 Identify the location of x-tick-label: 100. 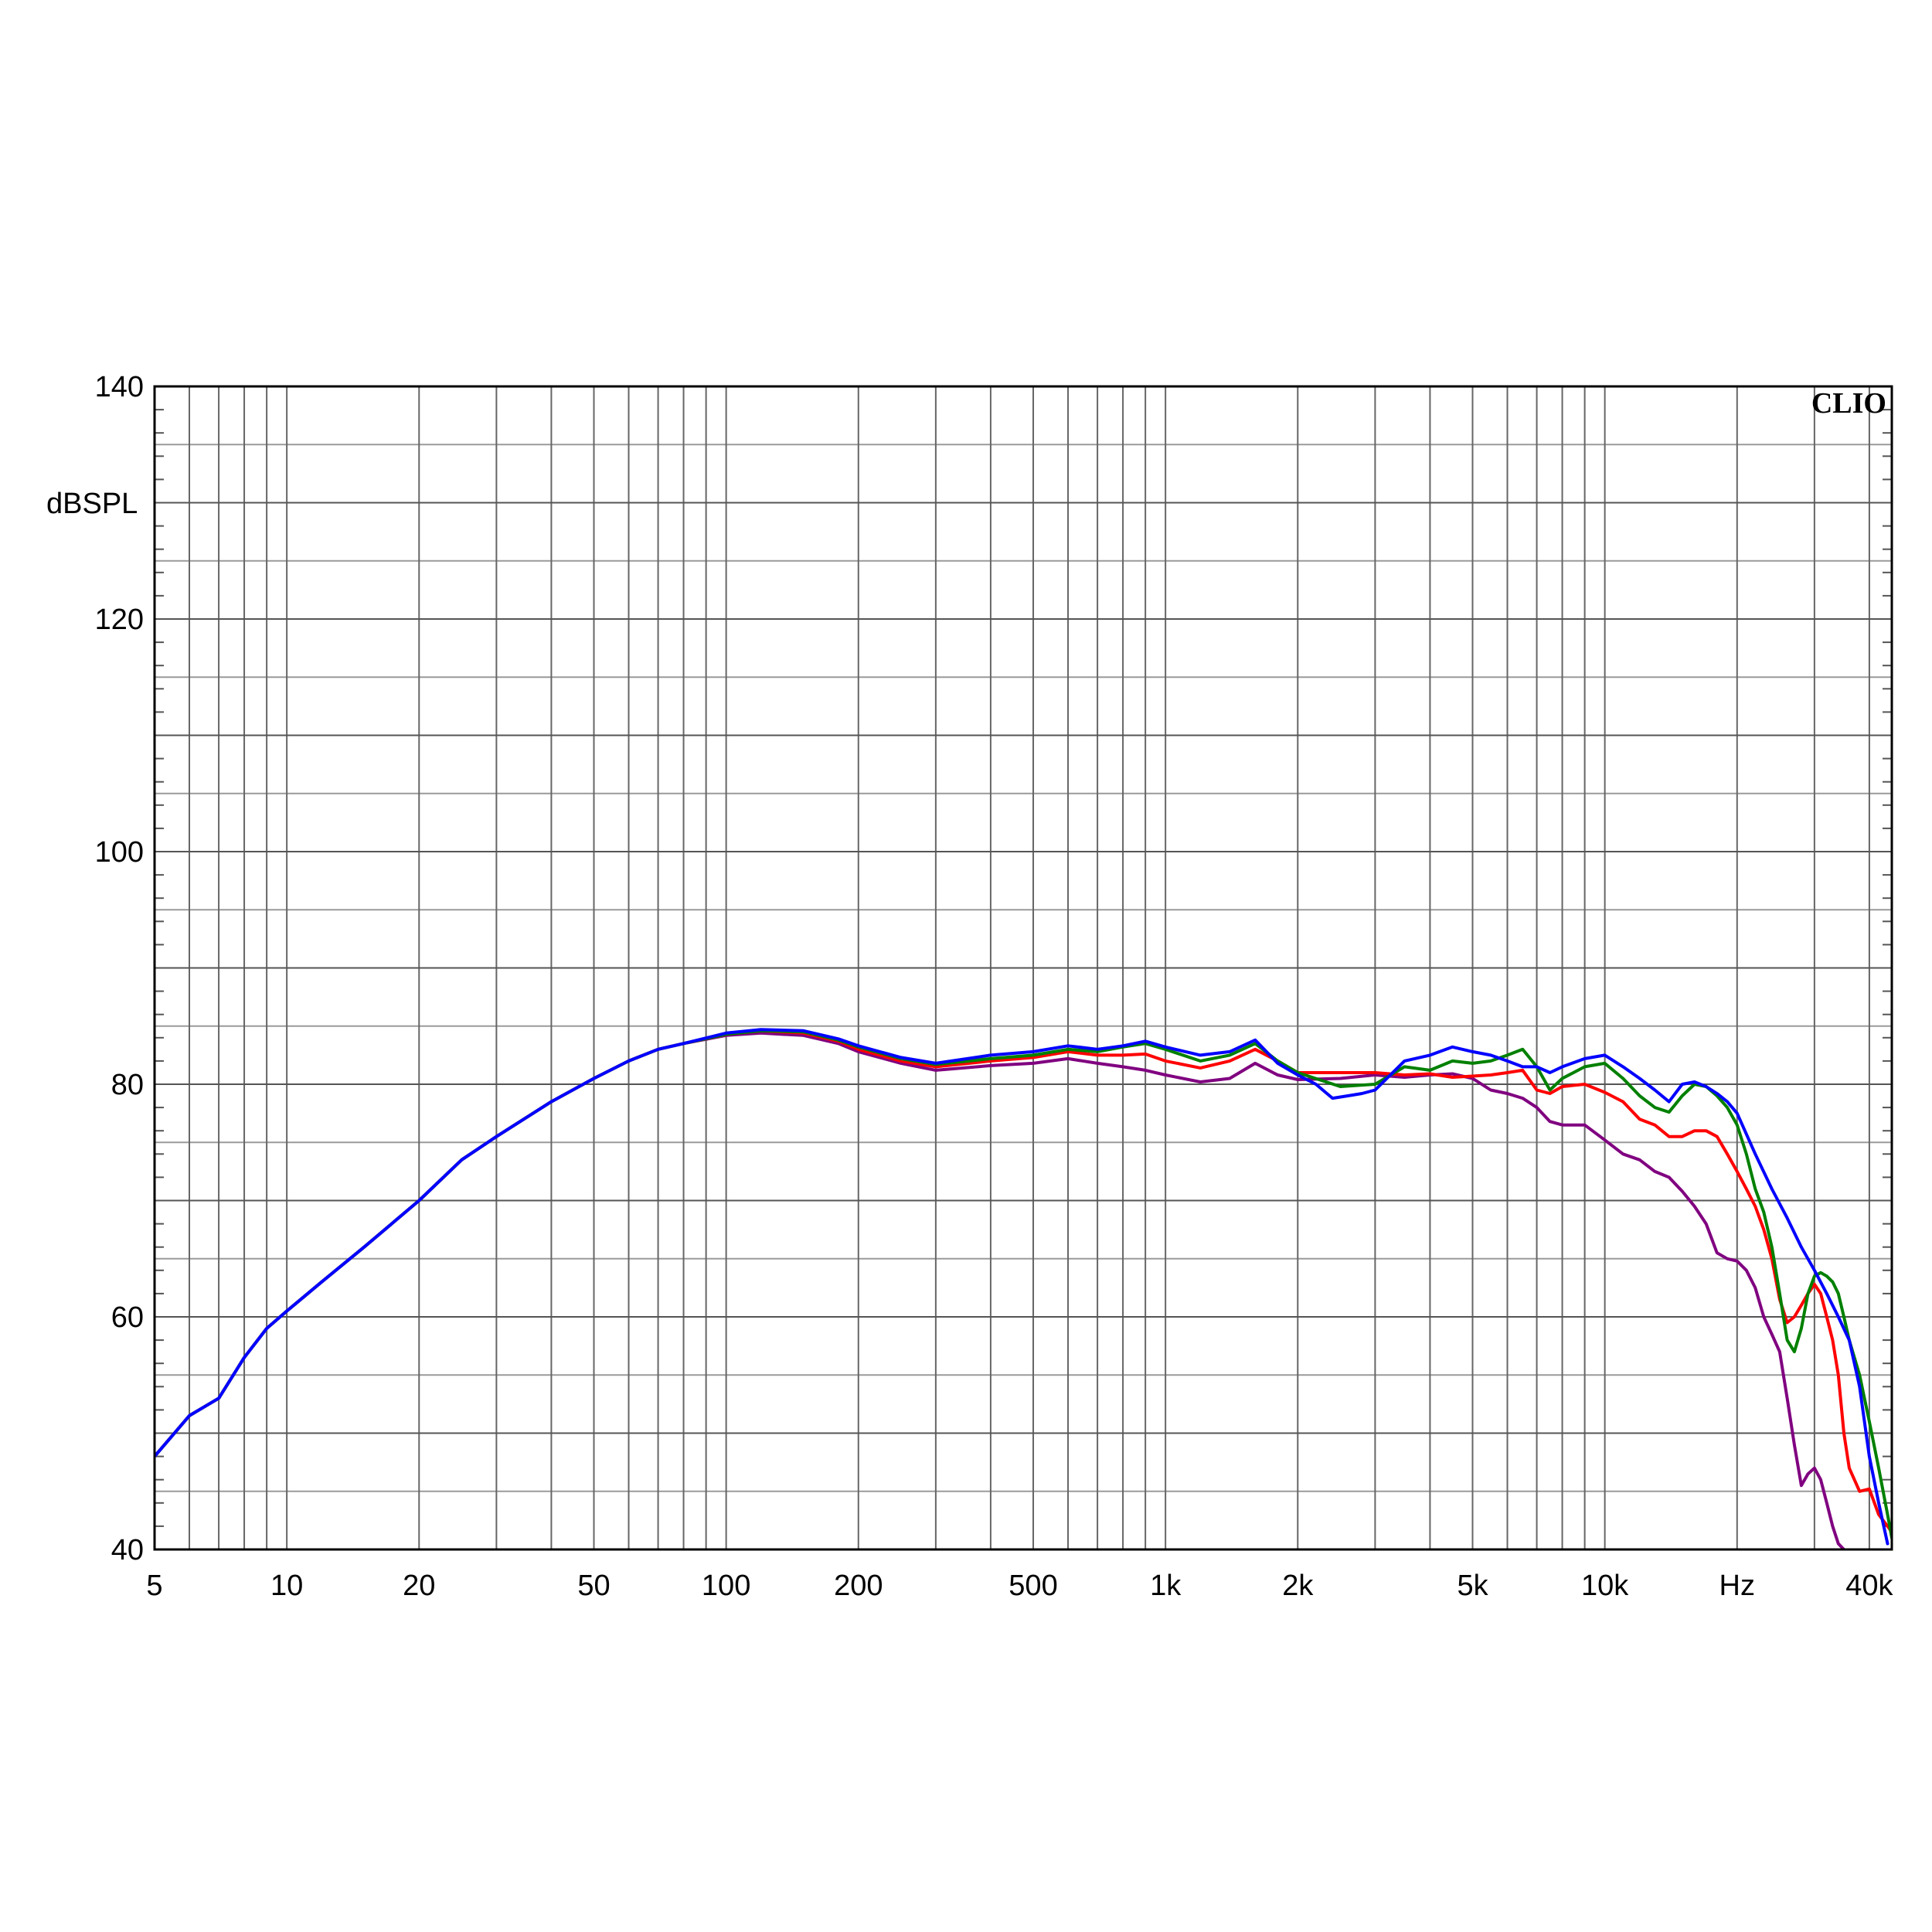
(726, 1586).